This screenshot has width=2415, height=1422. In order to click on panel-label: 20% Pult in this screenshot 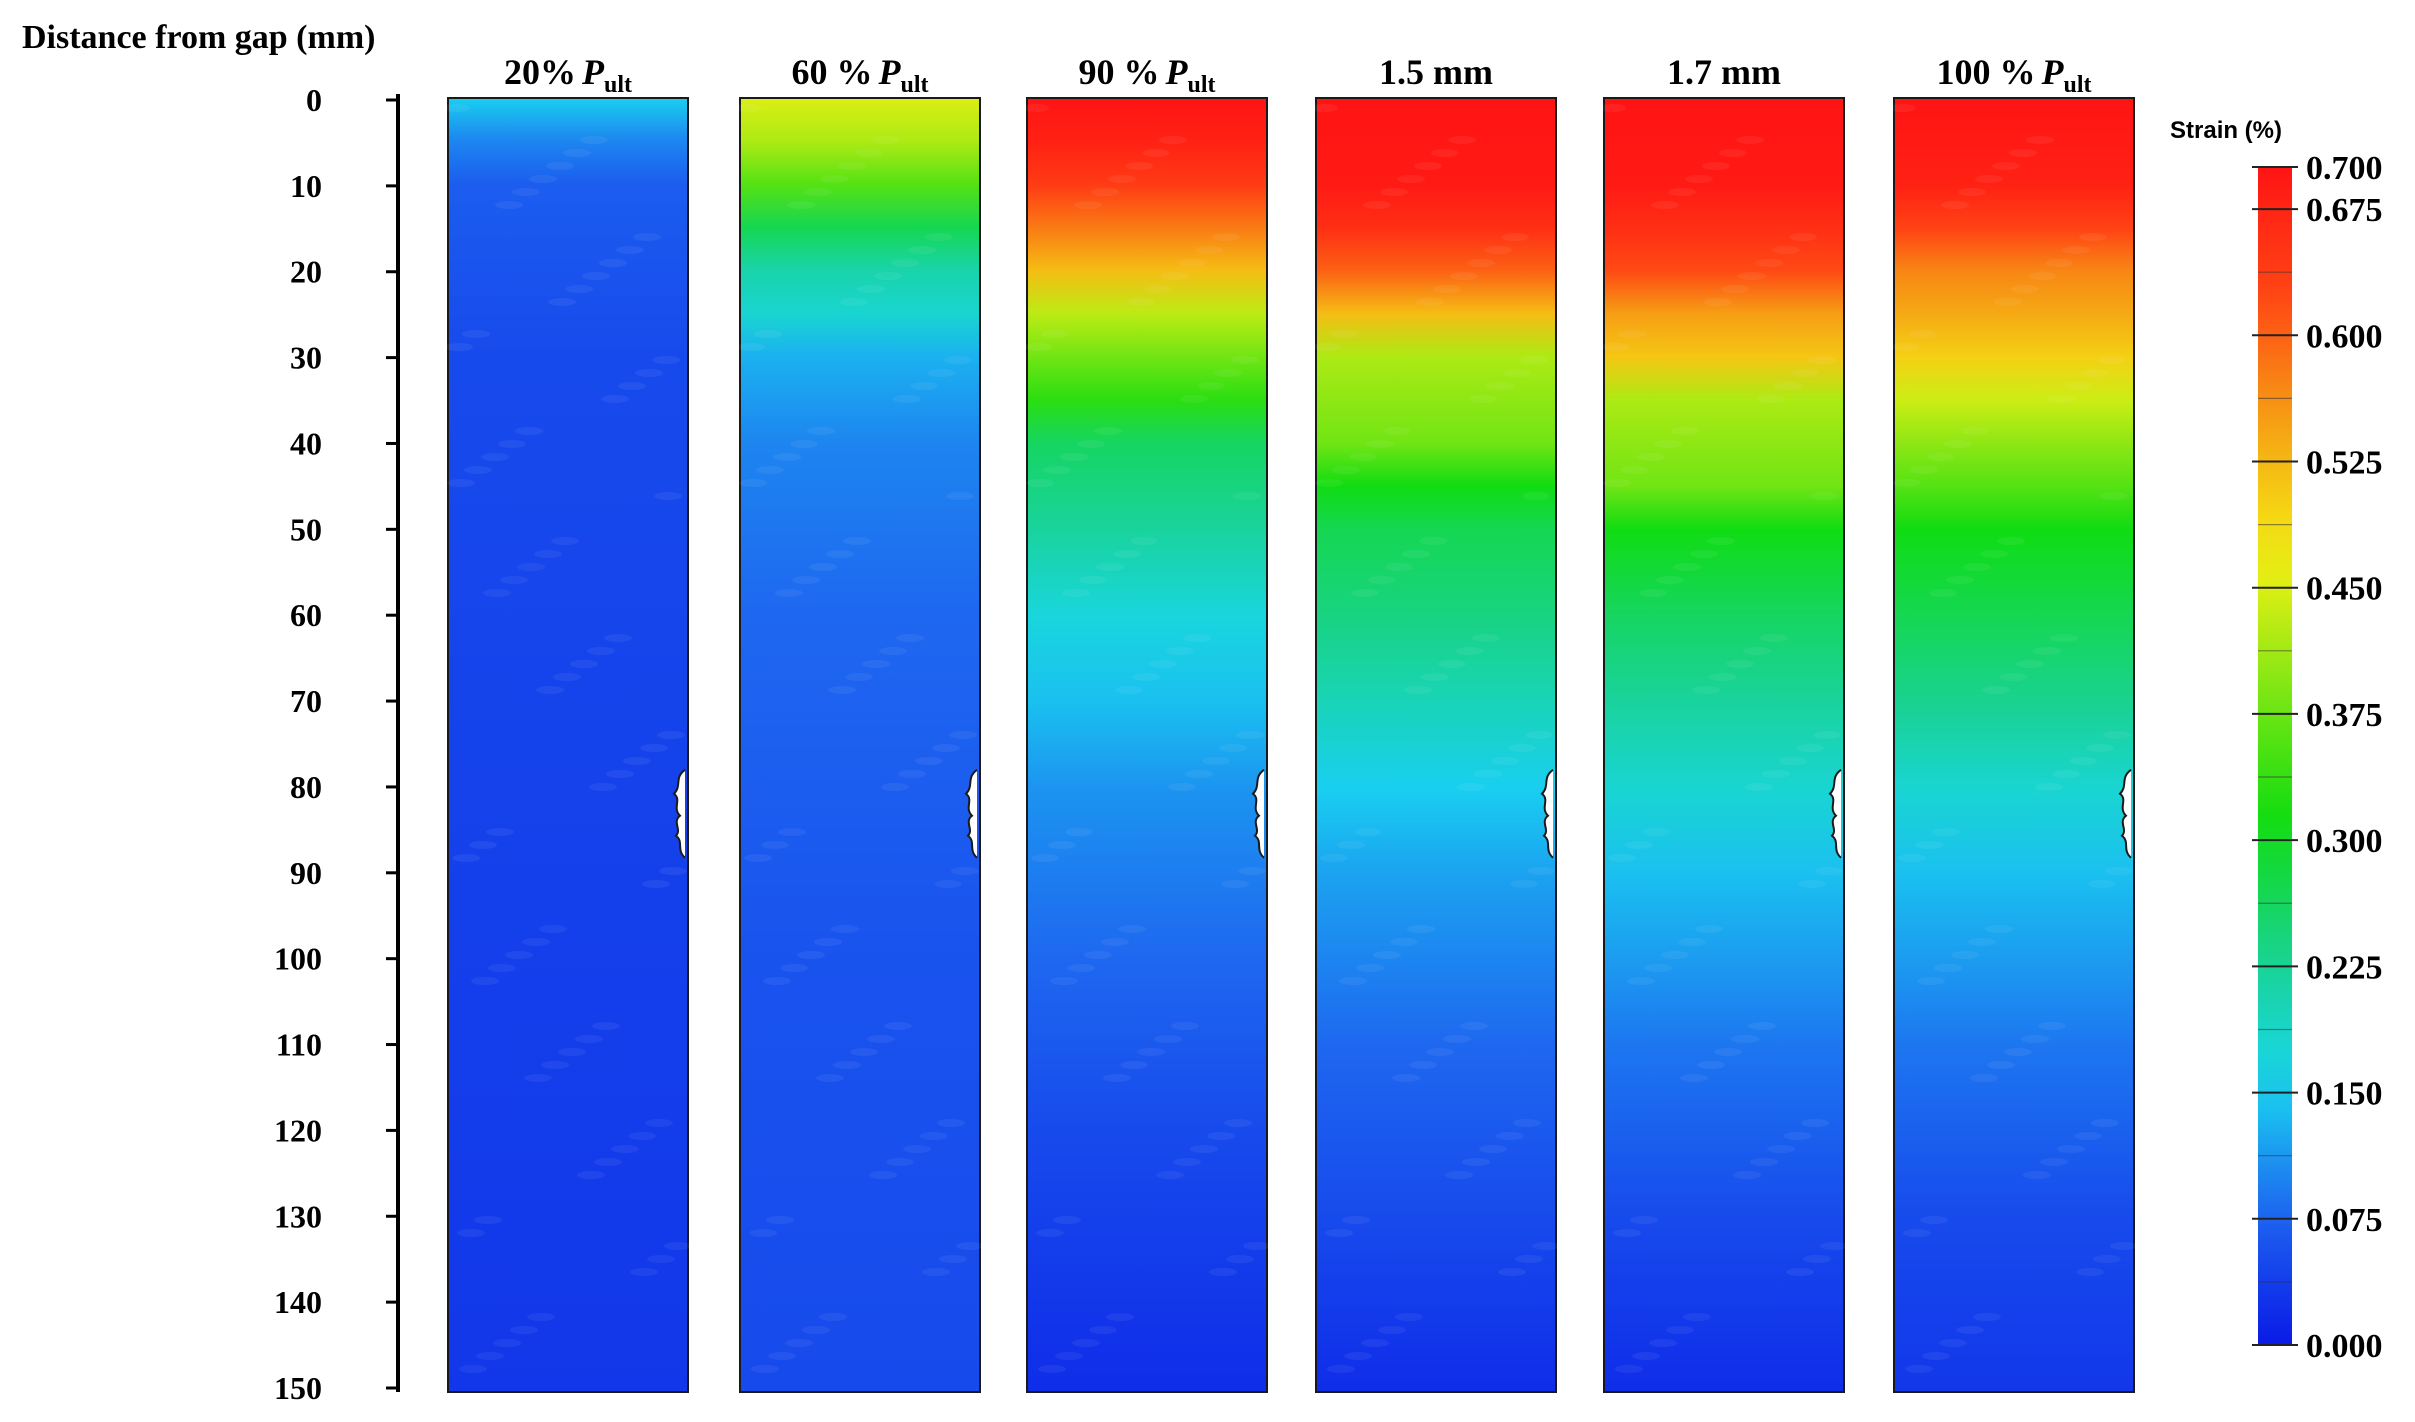, I will do `click(568, 75)`.